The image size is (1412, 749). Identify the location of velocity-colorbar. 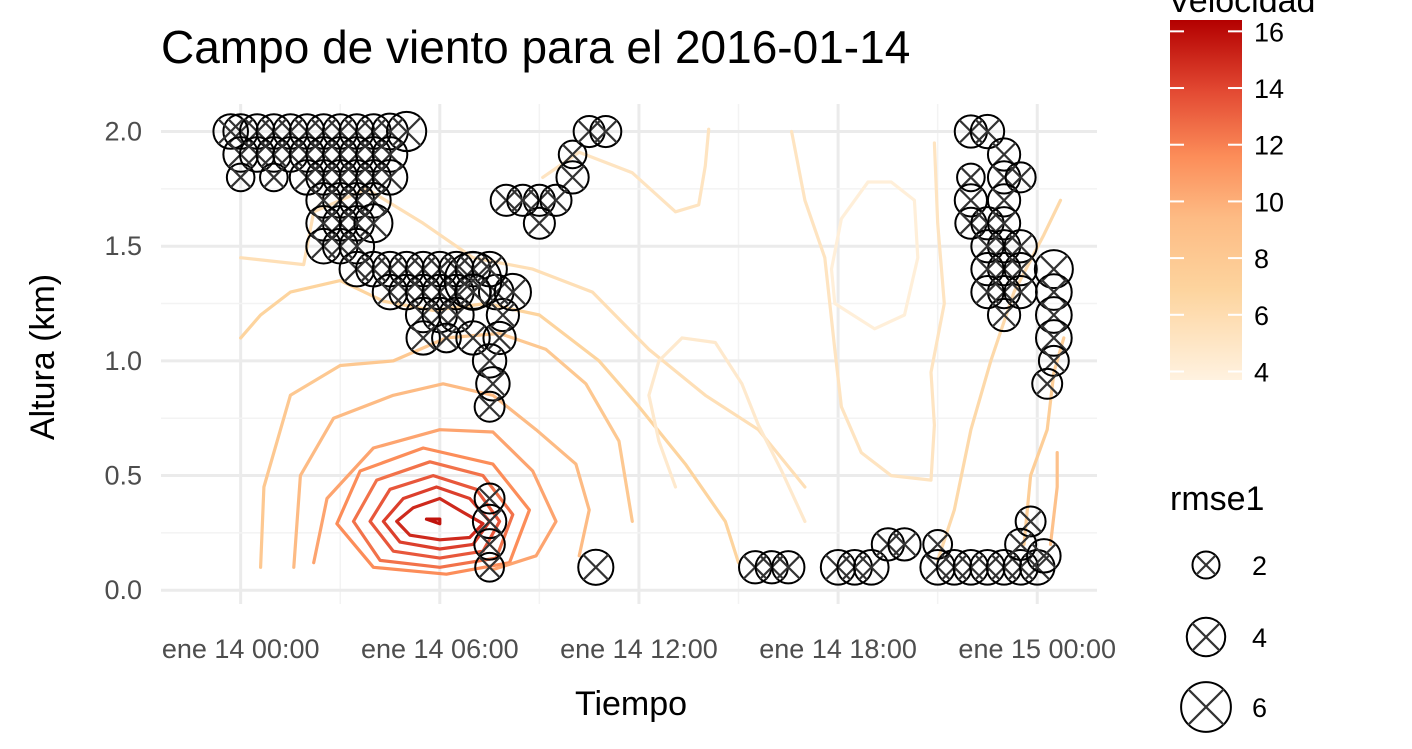
(1206, 200).